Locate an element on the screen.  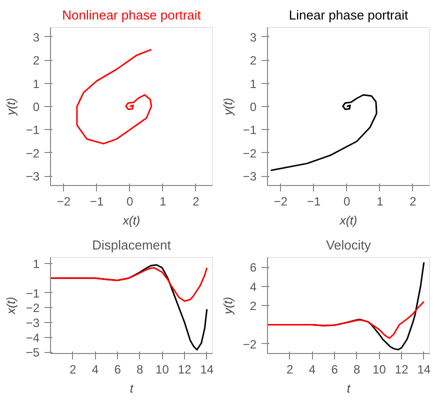
y-tick-label: 6 is located at coordinates (253, 267).